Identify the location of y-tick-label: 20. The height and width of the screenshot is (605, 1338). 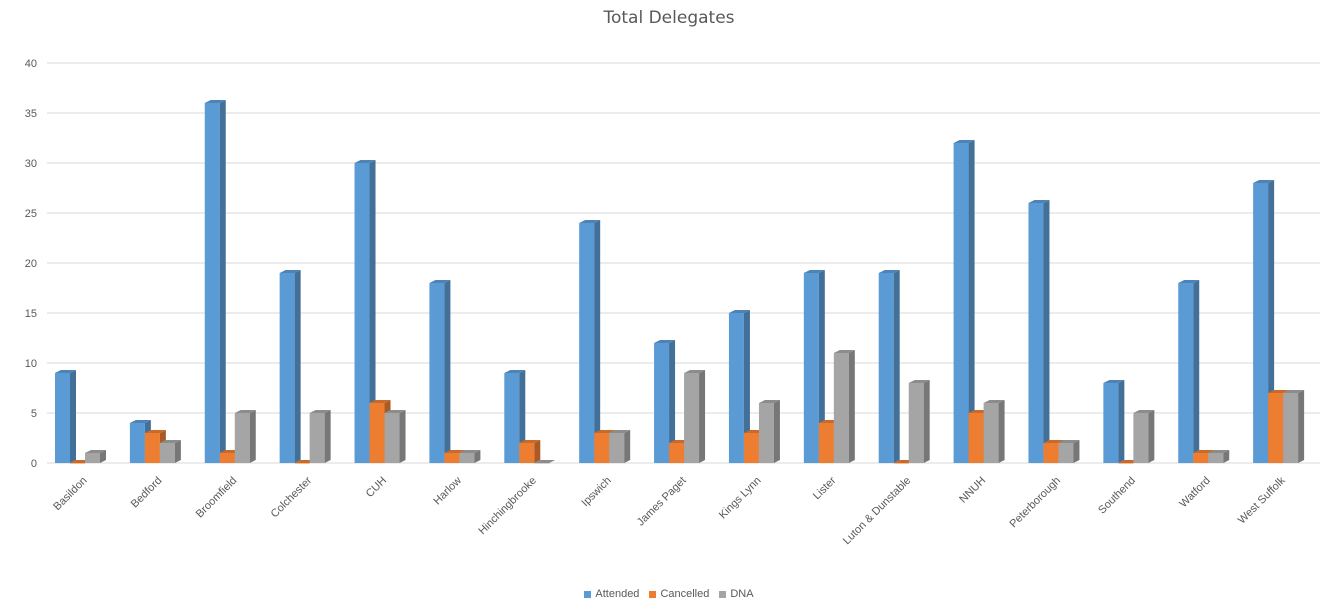
(31, 264).